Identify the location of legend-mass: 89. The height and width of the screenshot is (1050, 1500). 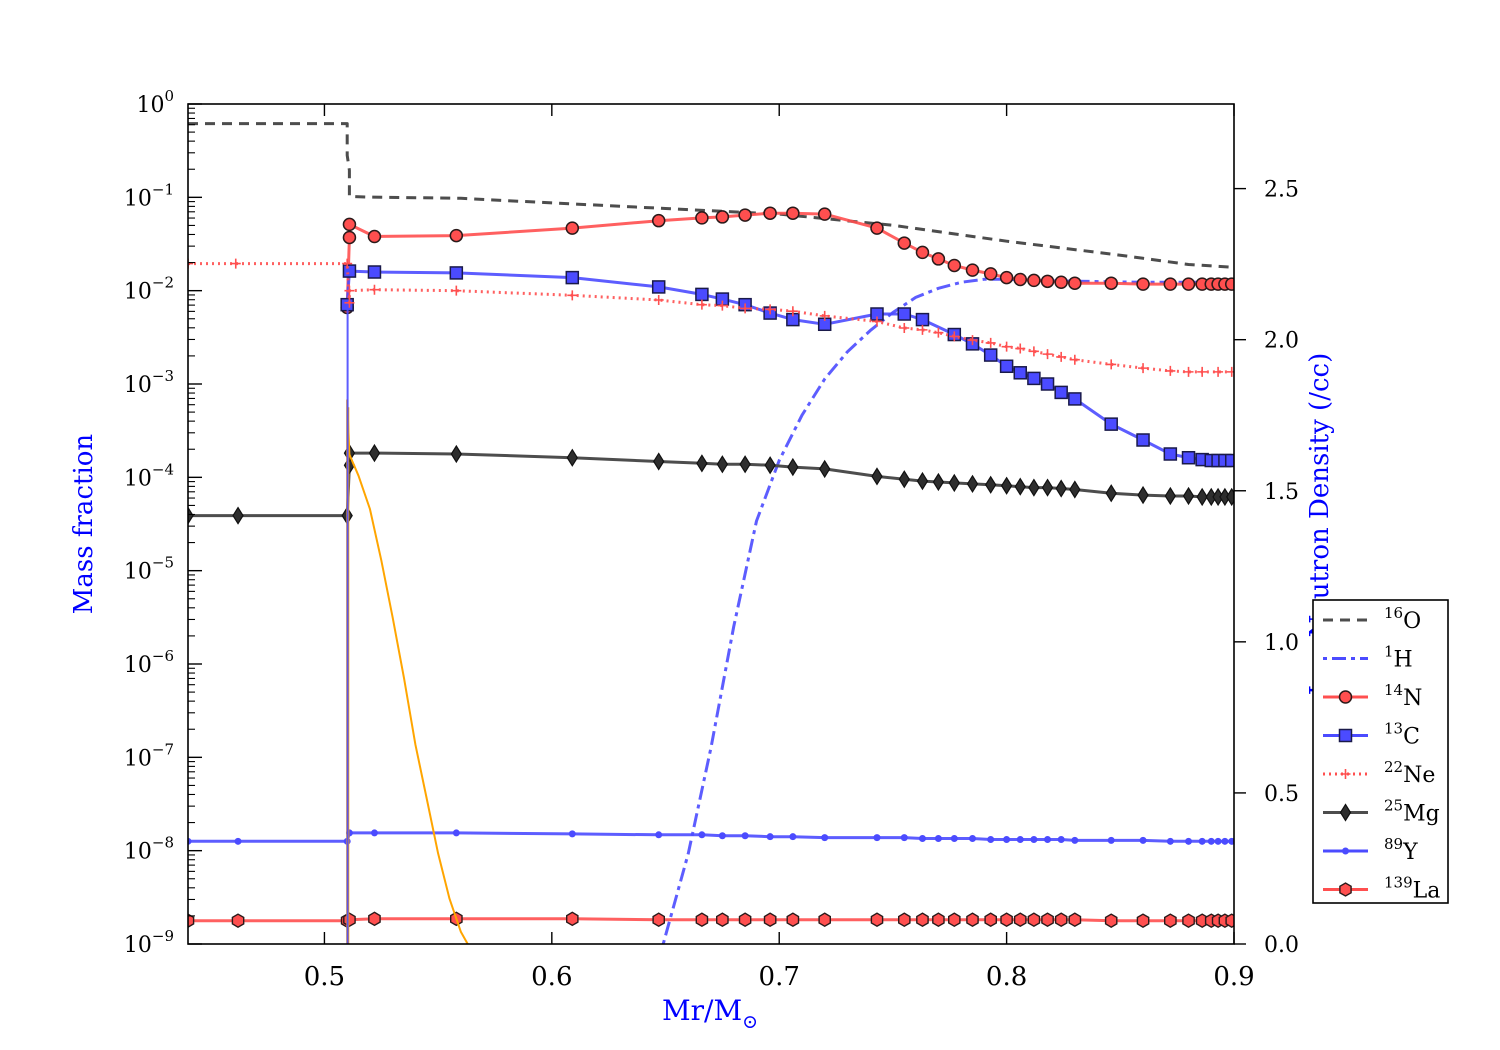
(1393, 844).